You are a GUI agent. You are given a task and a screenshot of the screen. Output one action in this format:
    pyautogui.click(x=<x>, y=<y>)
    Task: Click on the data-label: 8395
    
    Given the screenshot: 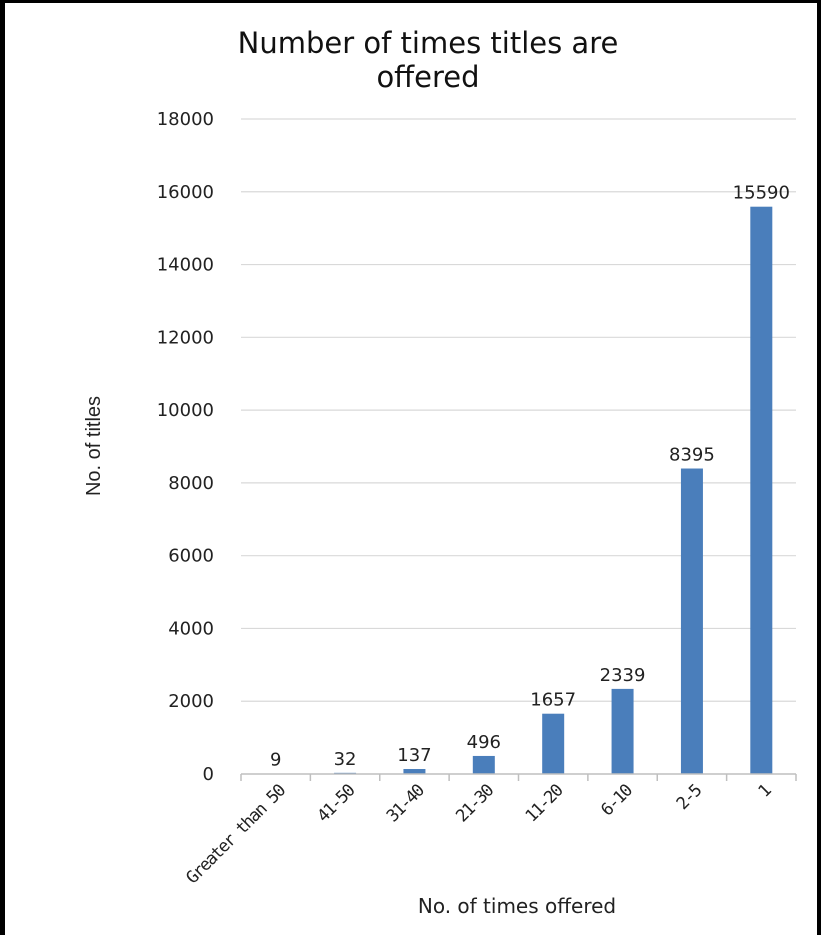 What is the action you would take?
    pyautogui.click(x=692, y=455)
    